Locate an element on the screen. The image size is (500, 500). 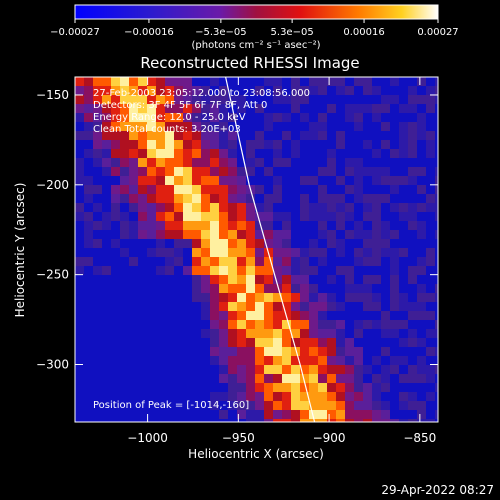
solar-limb-curve is located at coordinates (270, 249).